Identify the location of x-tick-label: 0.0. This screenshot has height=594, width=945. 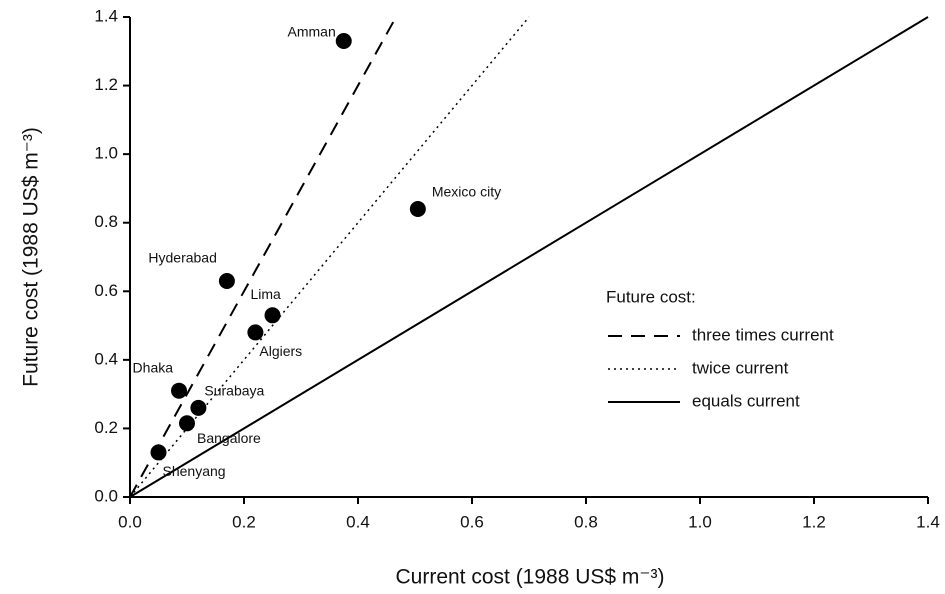
(130, 521).